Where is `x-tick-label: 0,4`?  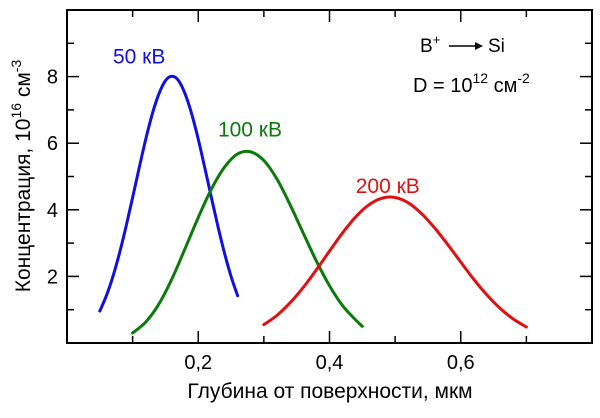 x-tick-label: 0,4 is located at coordinates (330, 363).